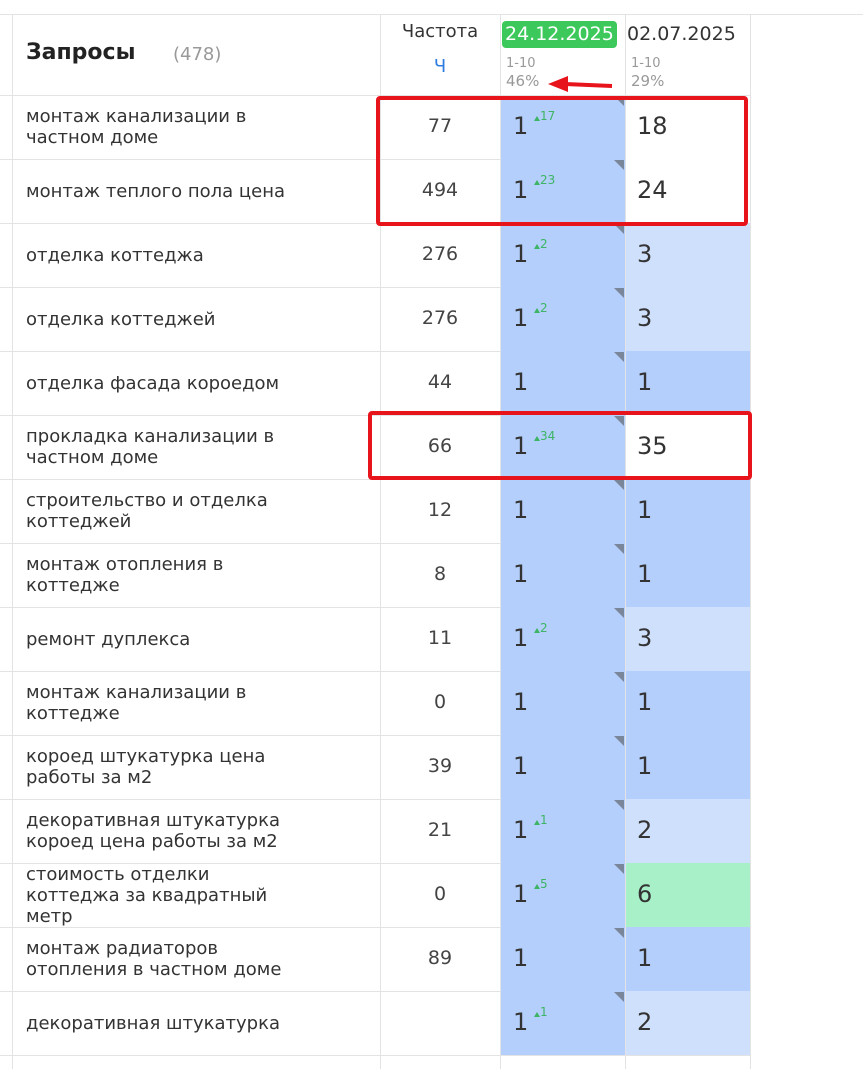  Describe the element at coordinates (154, 969) in the screenshot. I see `query-line: отопления в частном доме` at that location.